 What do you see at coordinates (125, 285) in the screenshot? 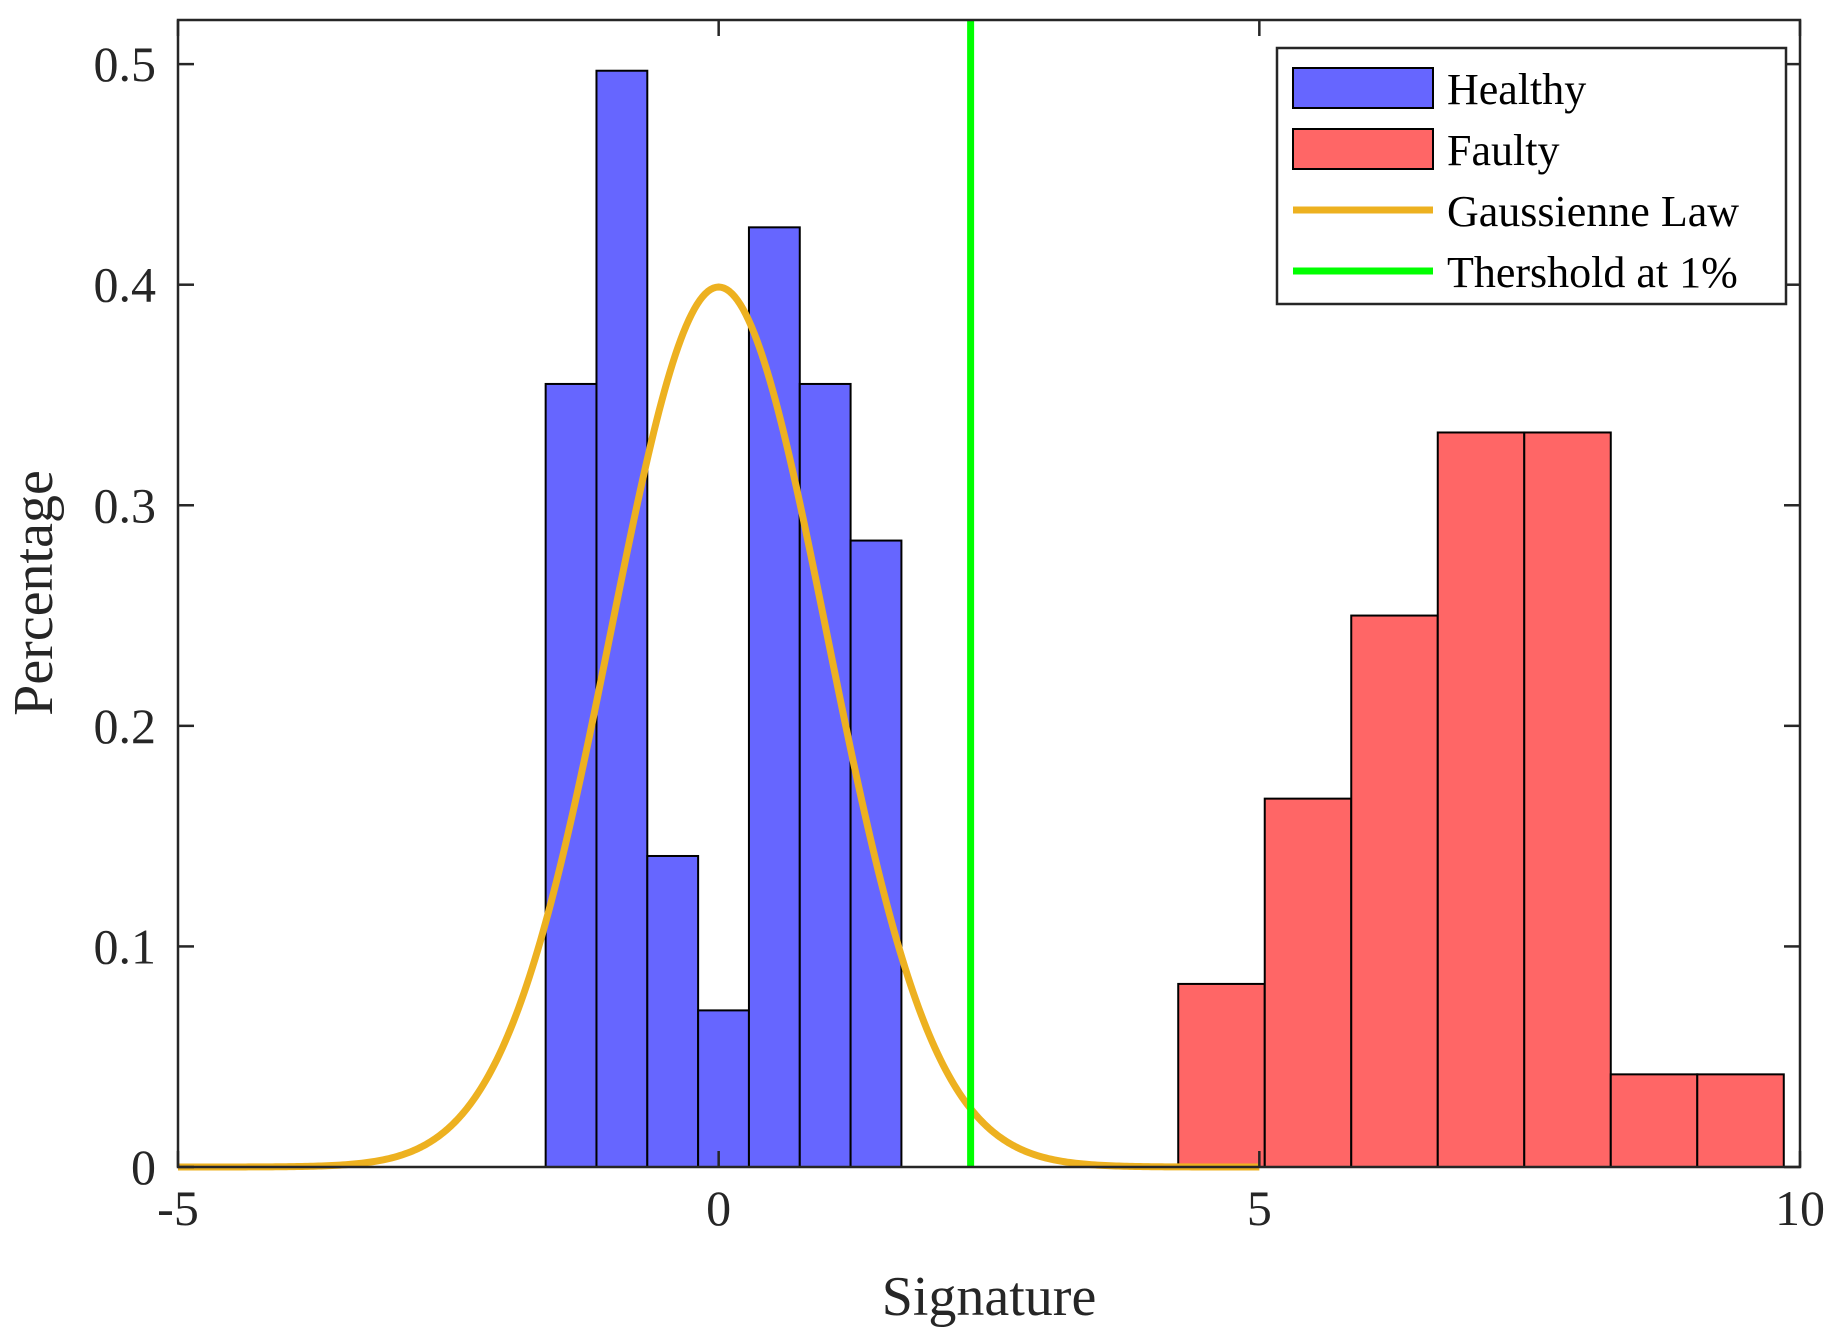
I see `y-tick-label: 0.4` at bounding box center [125, 285].